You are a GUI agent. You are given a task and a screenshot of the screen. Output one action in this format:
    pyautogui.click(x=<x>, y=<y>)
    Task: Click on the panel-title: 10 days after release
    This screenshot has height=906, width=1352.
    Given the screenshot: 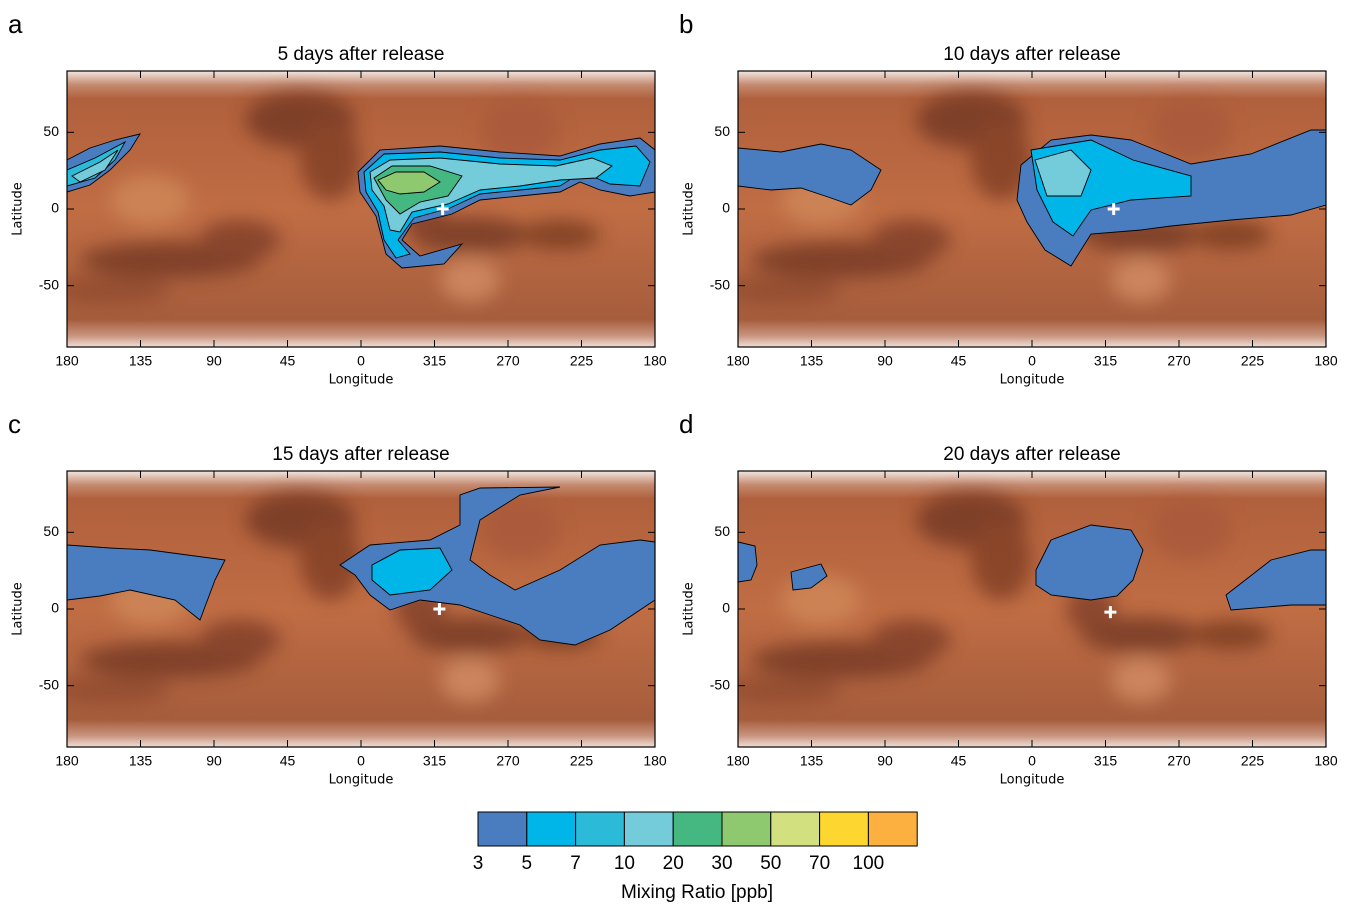 What is the action you would take?
    pyautogui.click(x=1031, y=54)
    